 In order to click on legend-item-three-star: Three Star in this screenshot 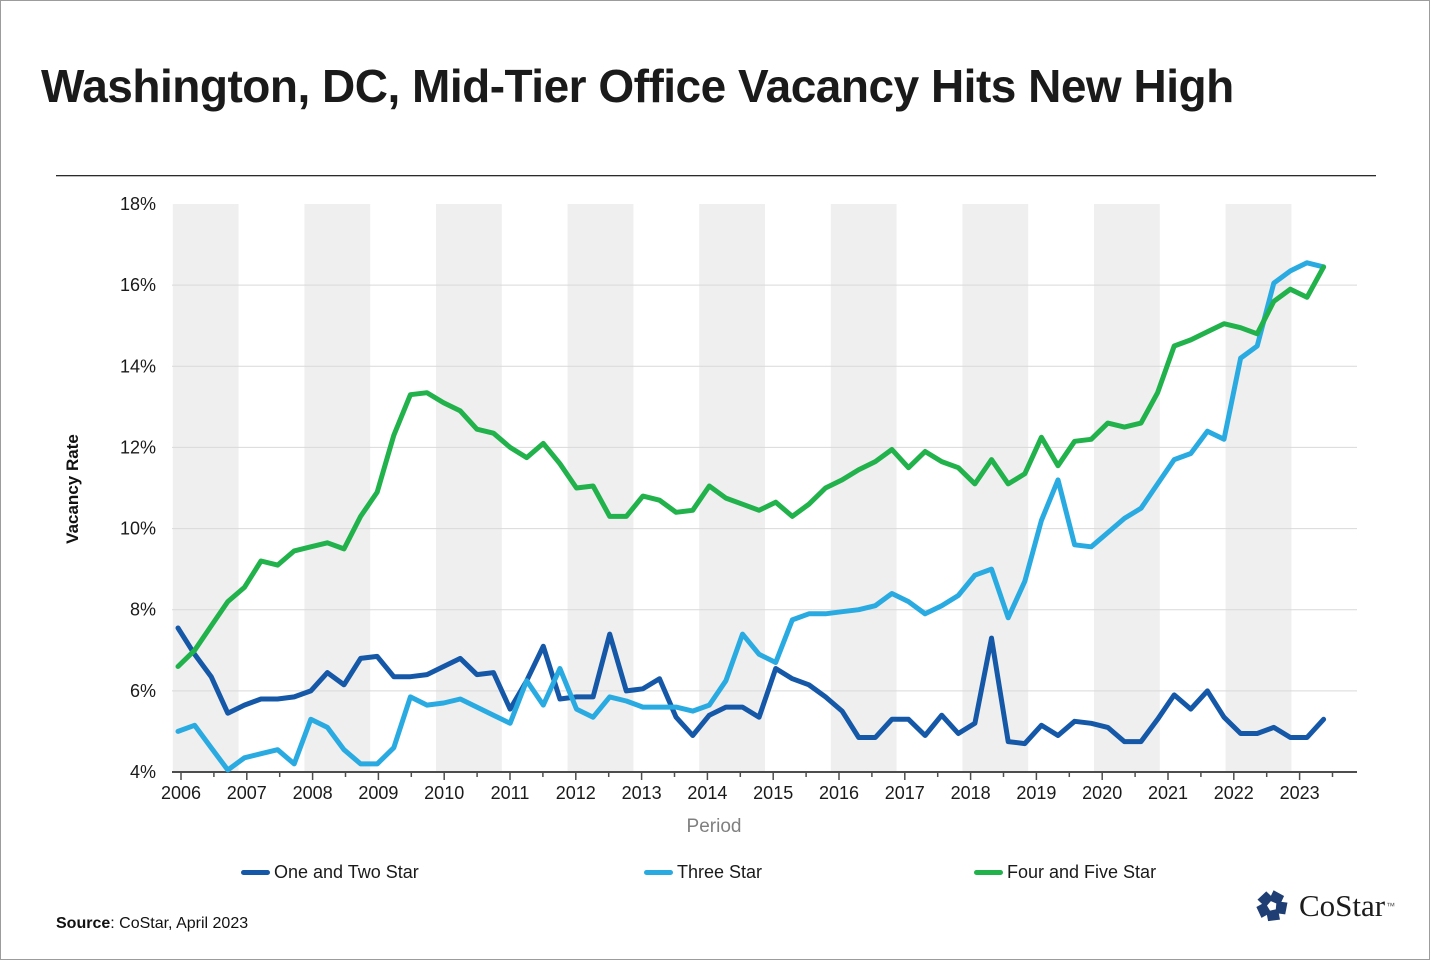, I will do `click(703, 872)`.